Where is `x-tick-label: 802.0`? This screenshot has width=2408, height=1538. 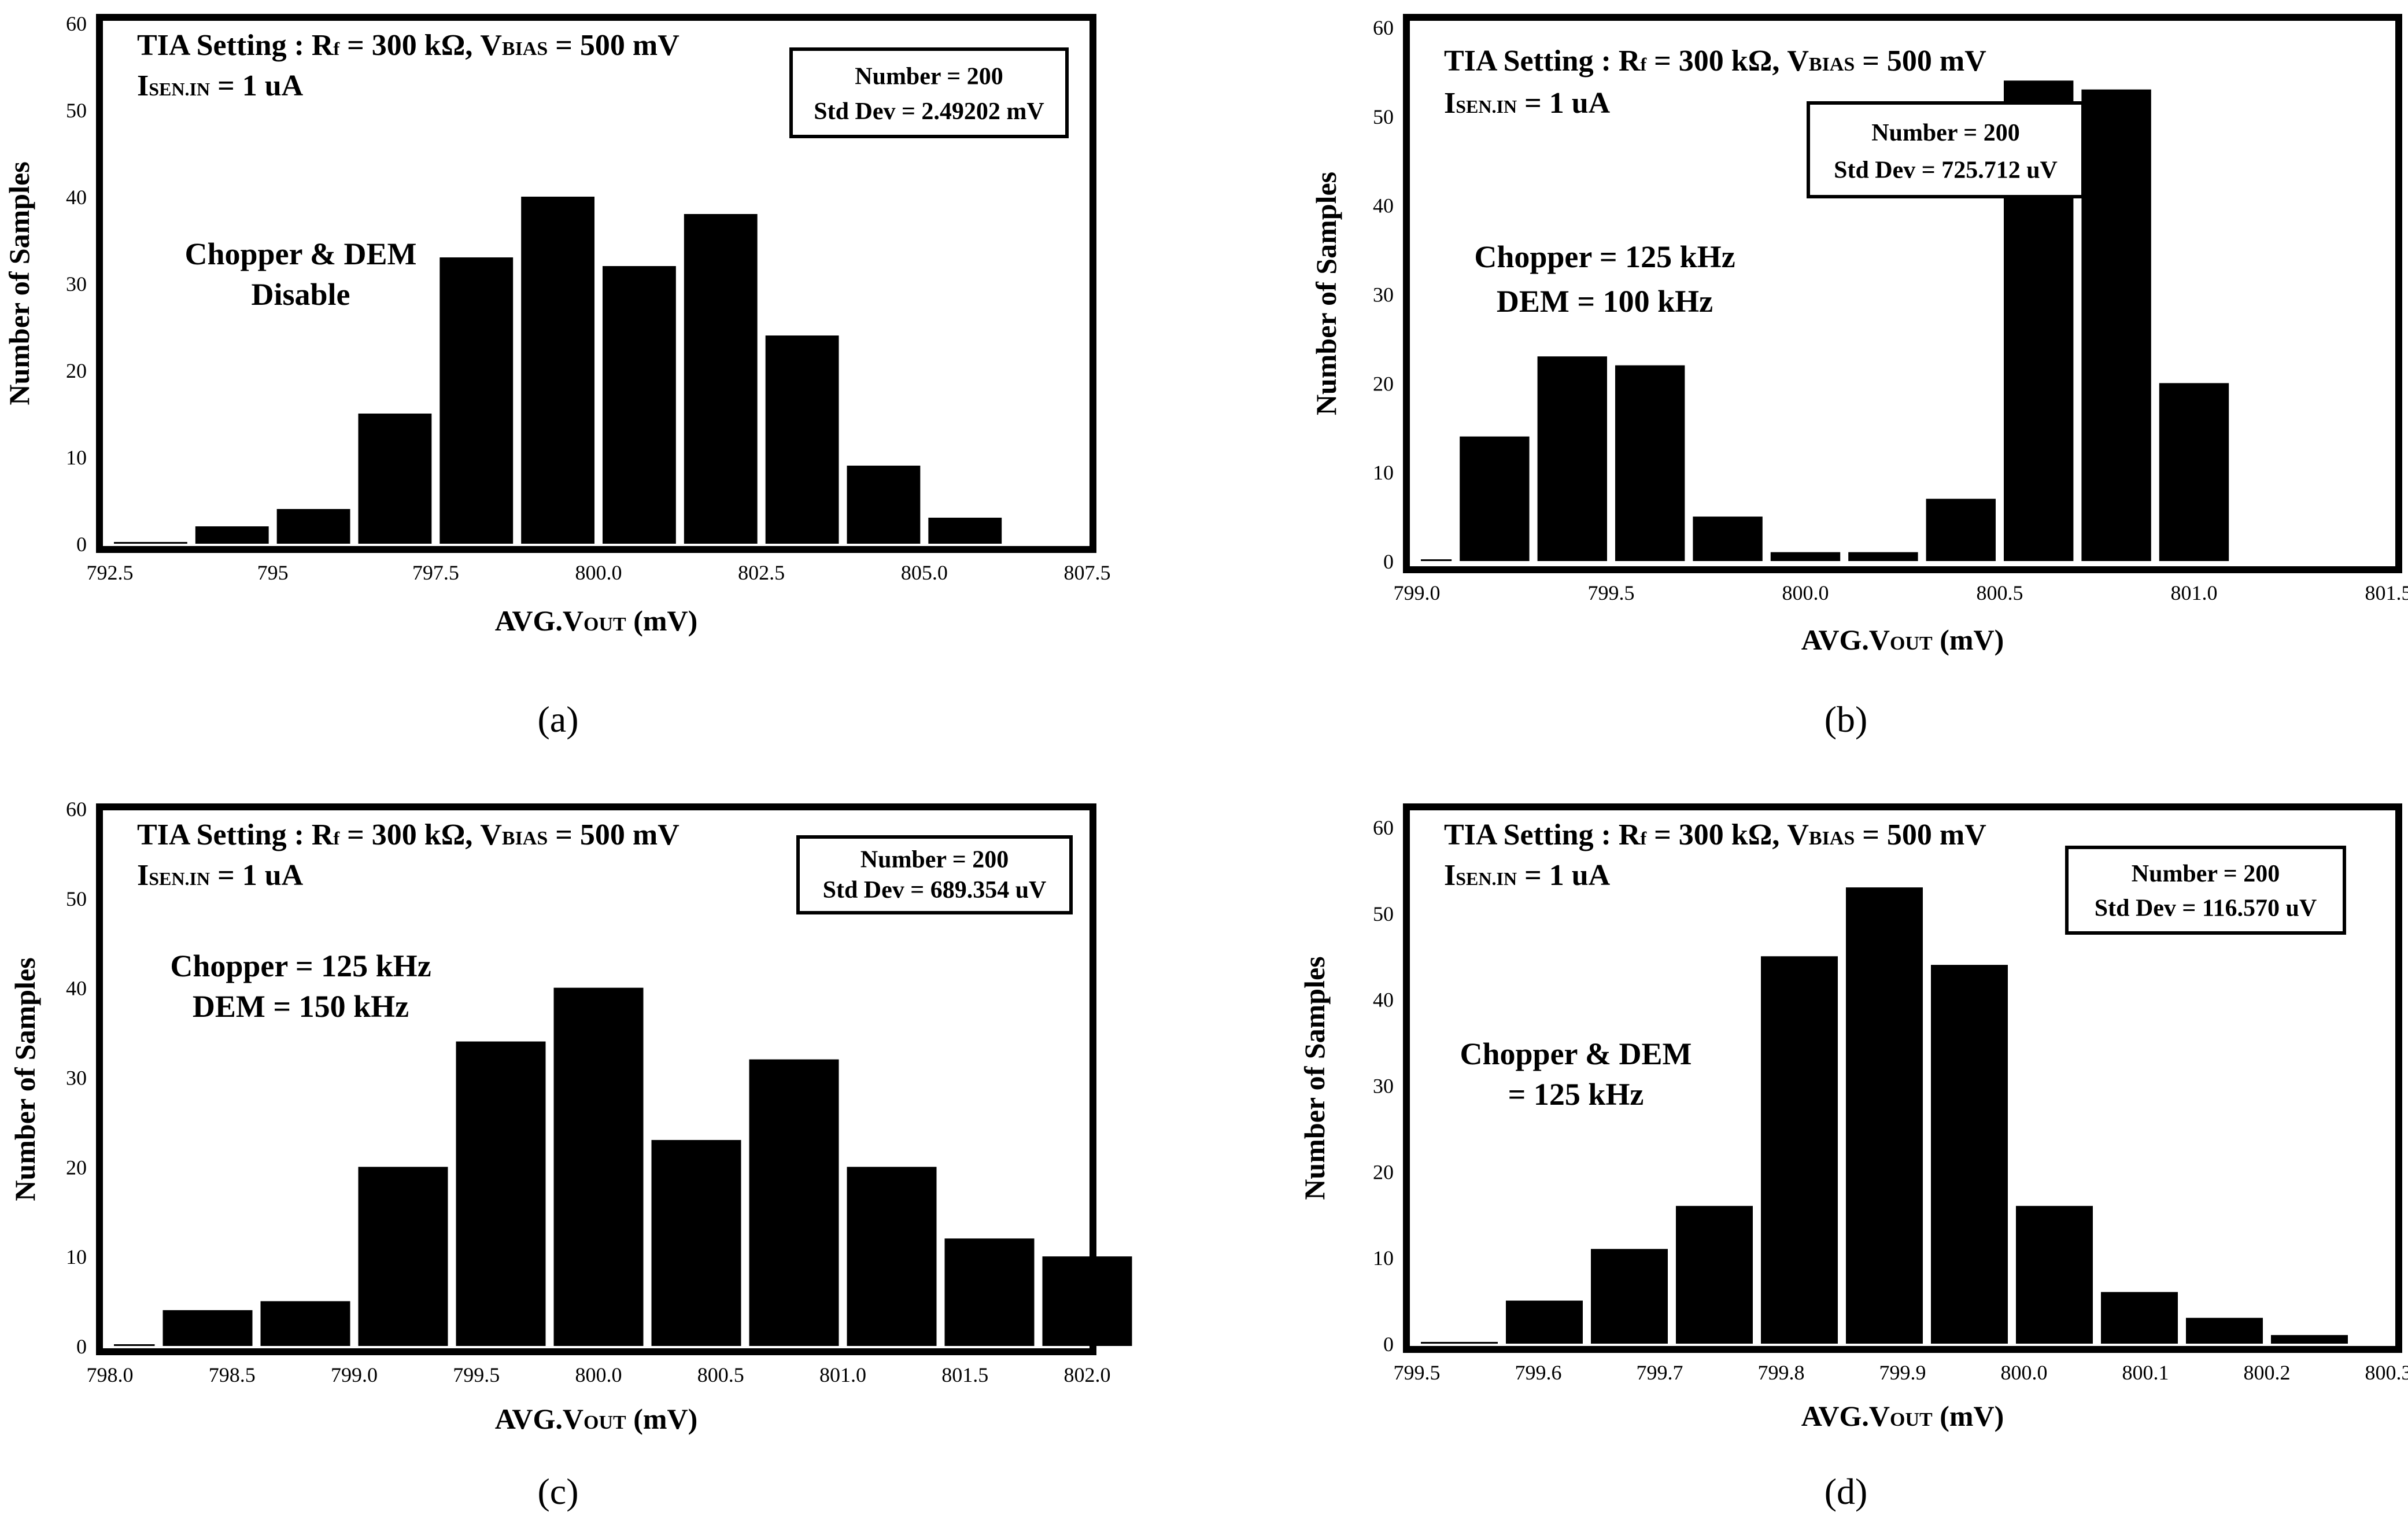 x-tick-label: 802.0 is located at coordinates (1087, 1374).